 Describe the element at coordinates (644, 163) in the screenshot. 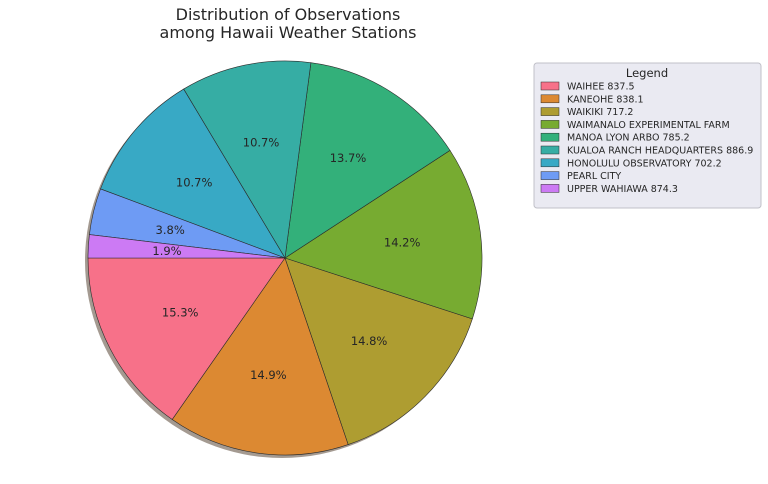

I see `legend-label: HONOLULU OBSERVATORY 702.2` at that location.